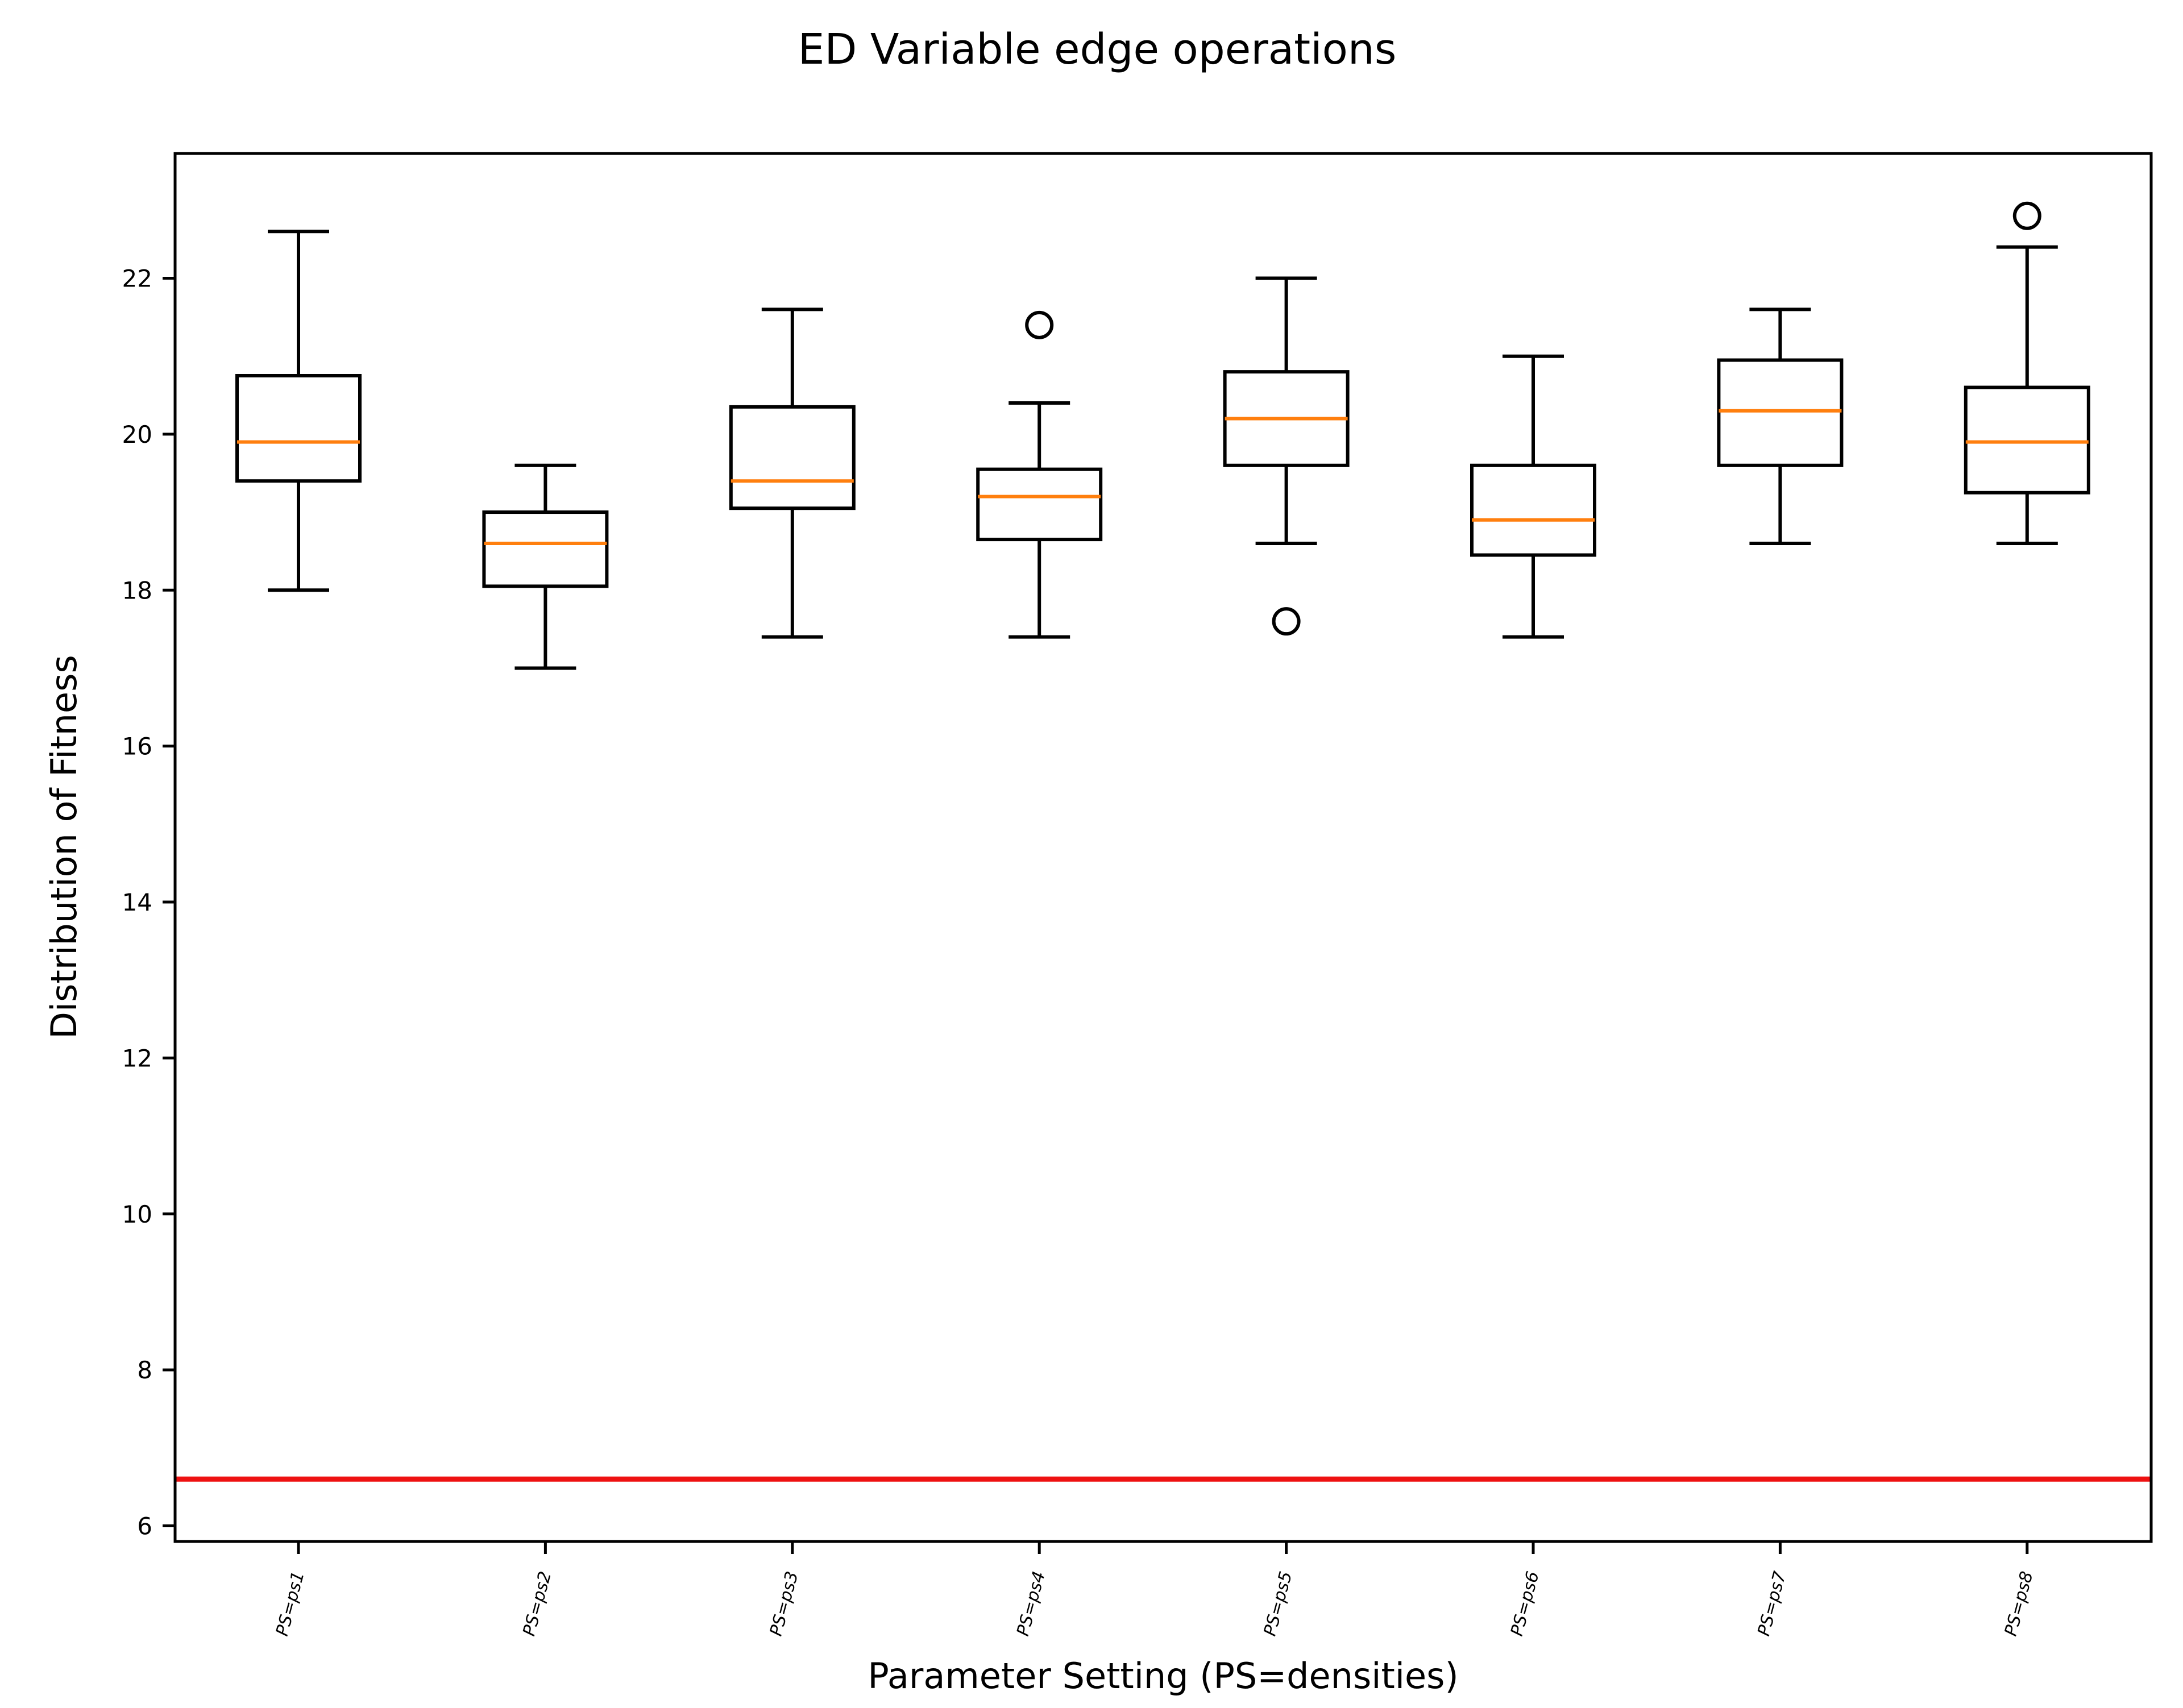 The height and width of the screenshot is (1708, 2183). What do you see at coordinates (137, 590) in the screenshot?
I see `y-tick-label: 18` at bounding box center [137, 590].